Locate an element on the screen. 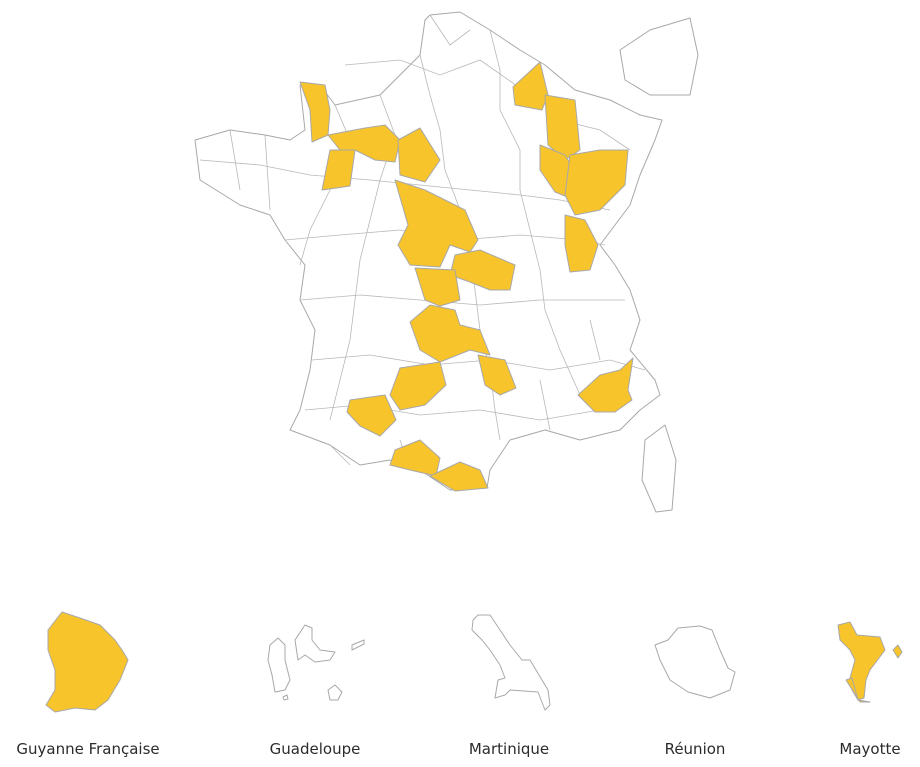 The width and height of the screenshot is (920, 767). department-loiret-cher is located at coordinates (436, 223).